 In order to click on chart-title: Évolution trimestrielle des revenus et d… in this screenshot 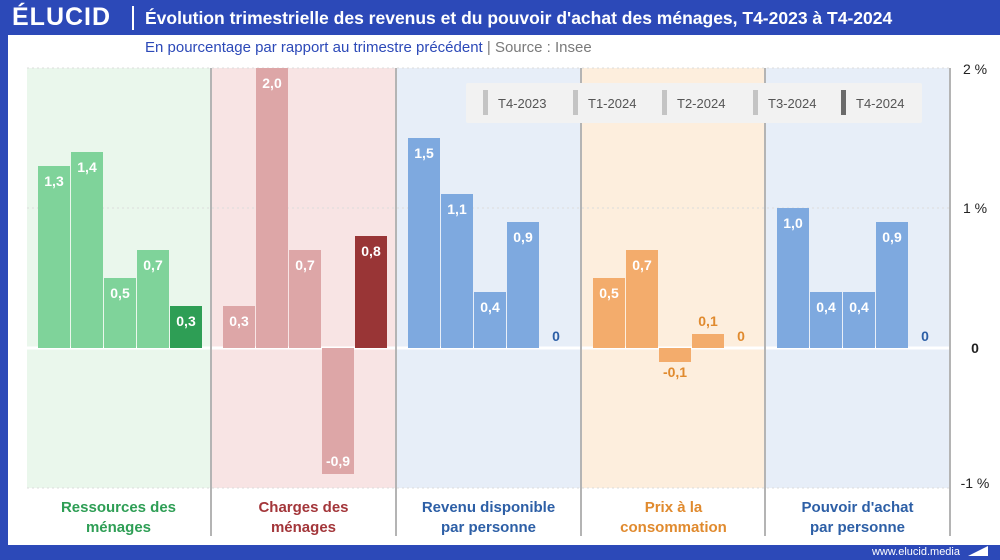, I will do `click(519, 18)`.